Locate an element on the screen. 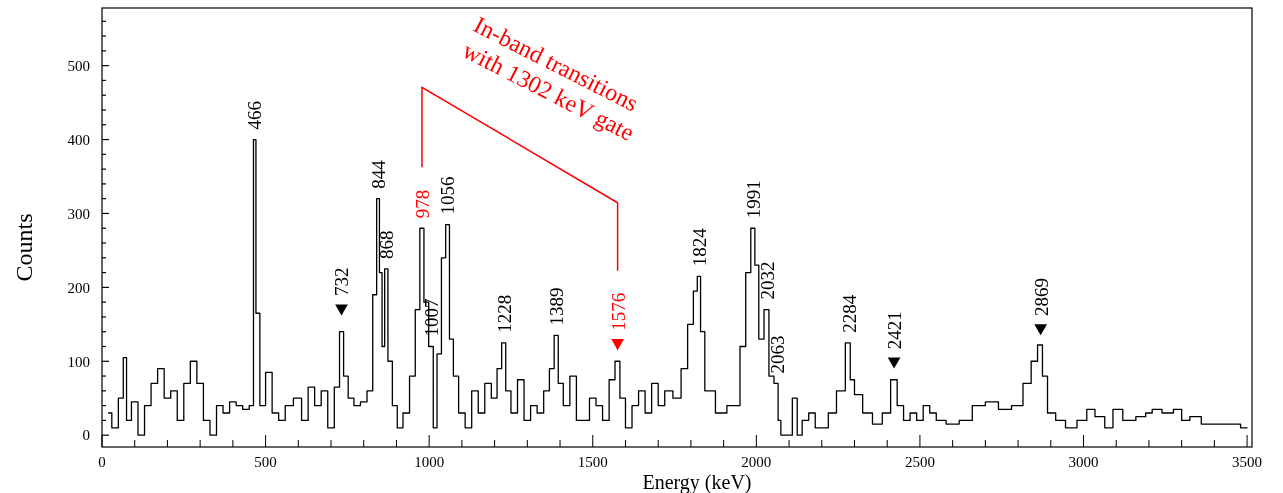 Image resolution: width=1283 pixels, height=493 pixels. annotation: 1991 is located at coordinates (754, 199).